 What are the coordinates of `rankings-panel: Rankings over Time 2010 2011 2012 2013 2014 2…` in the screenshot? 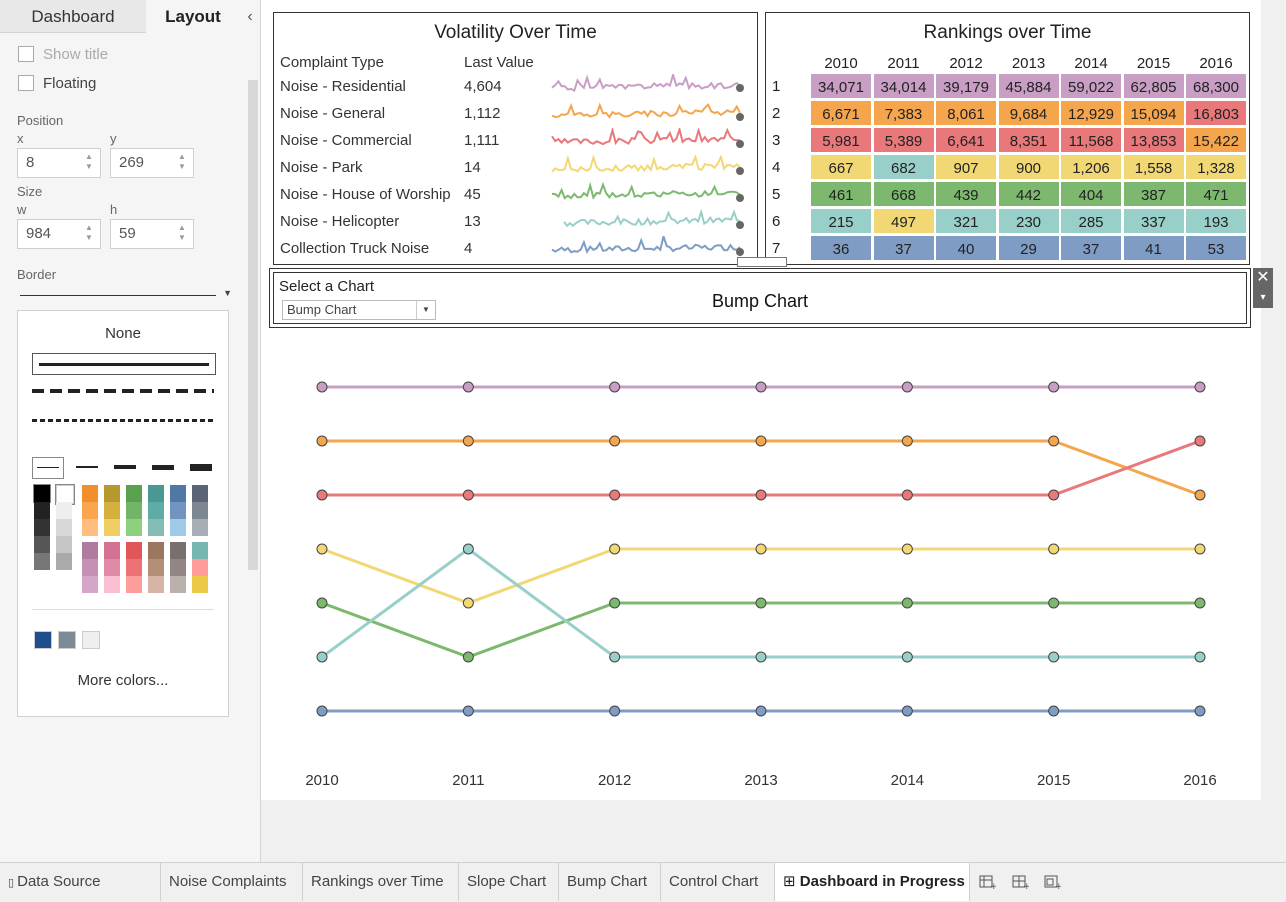 It's located at (1007, 138).